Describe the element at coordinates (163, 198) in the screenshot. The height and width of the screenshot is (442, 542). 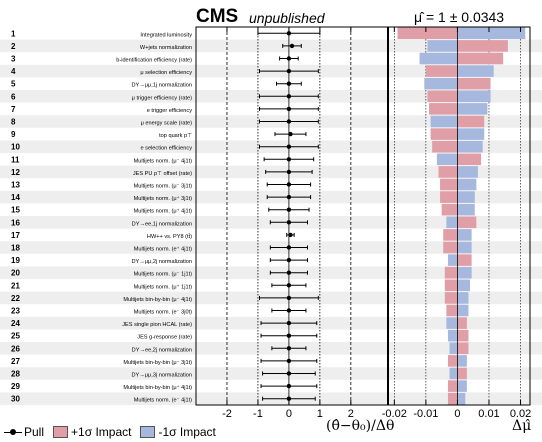
I see `parameter-label: Multijets norm. (μ⁺ 3j1t)` at that location.